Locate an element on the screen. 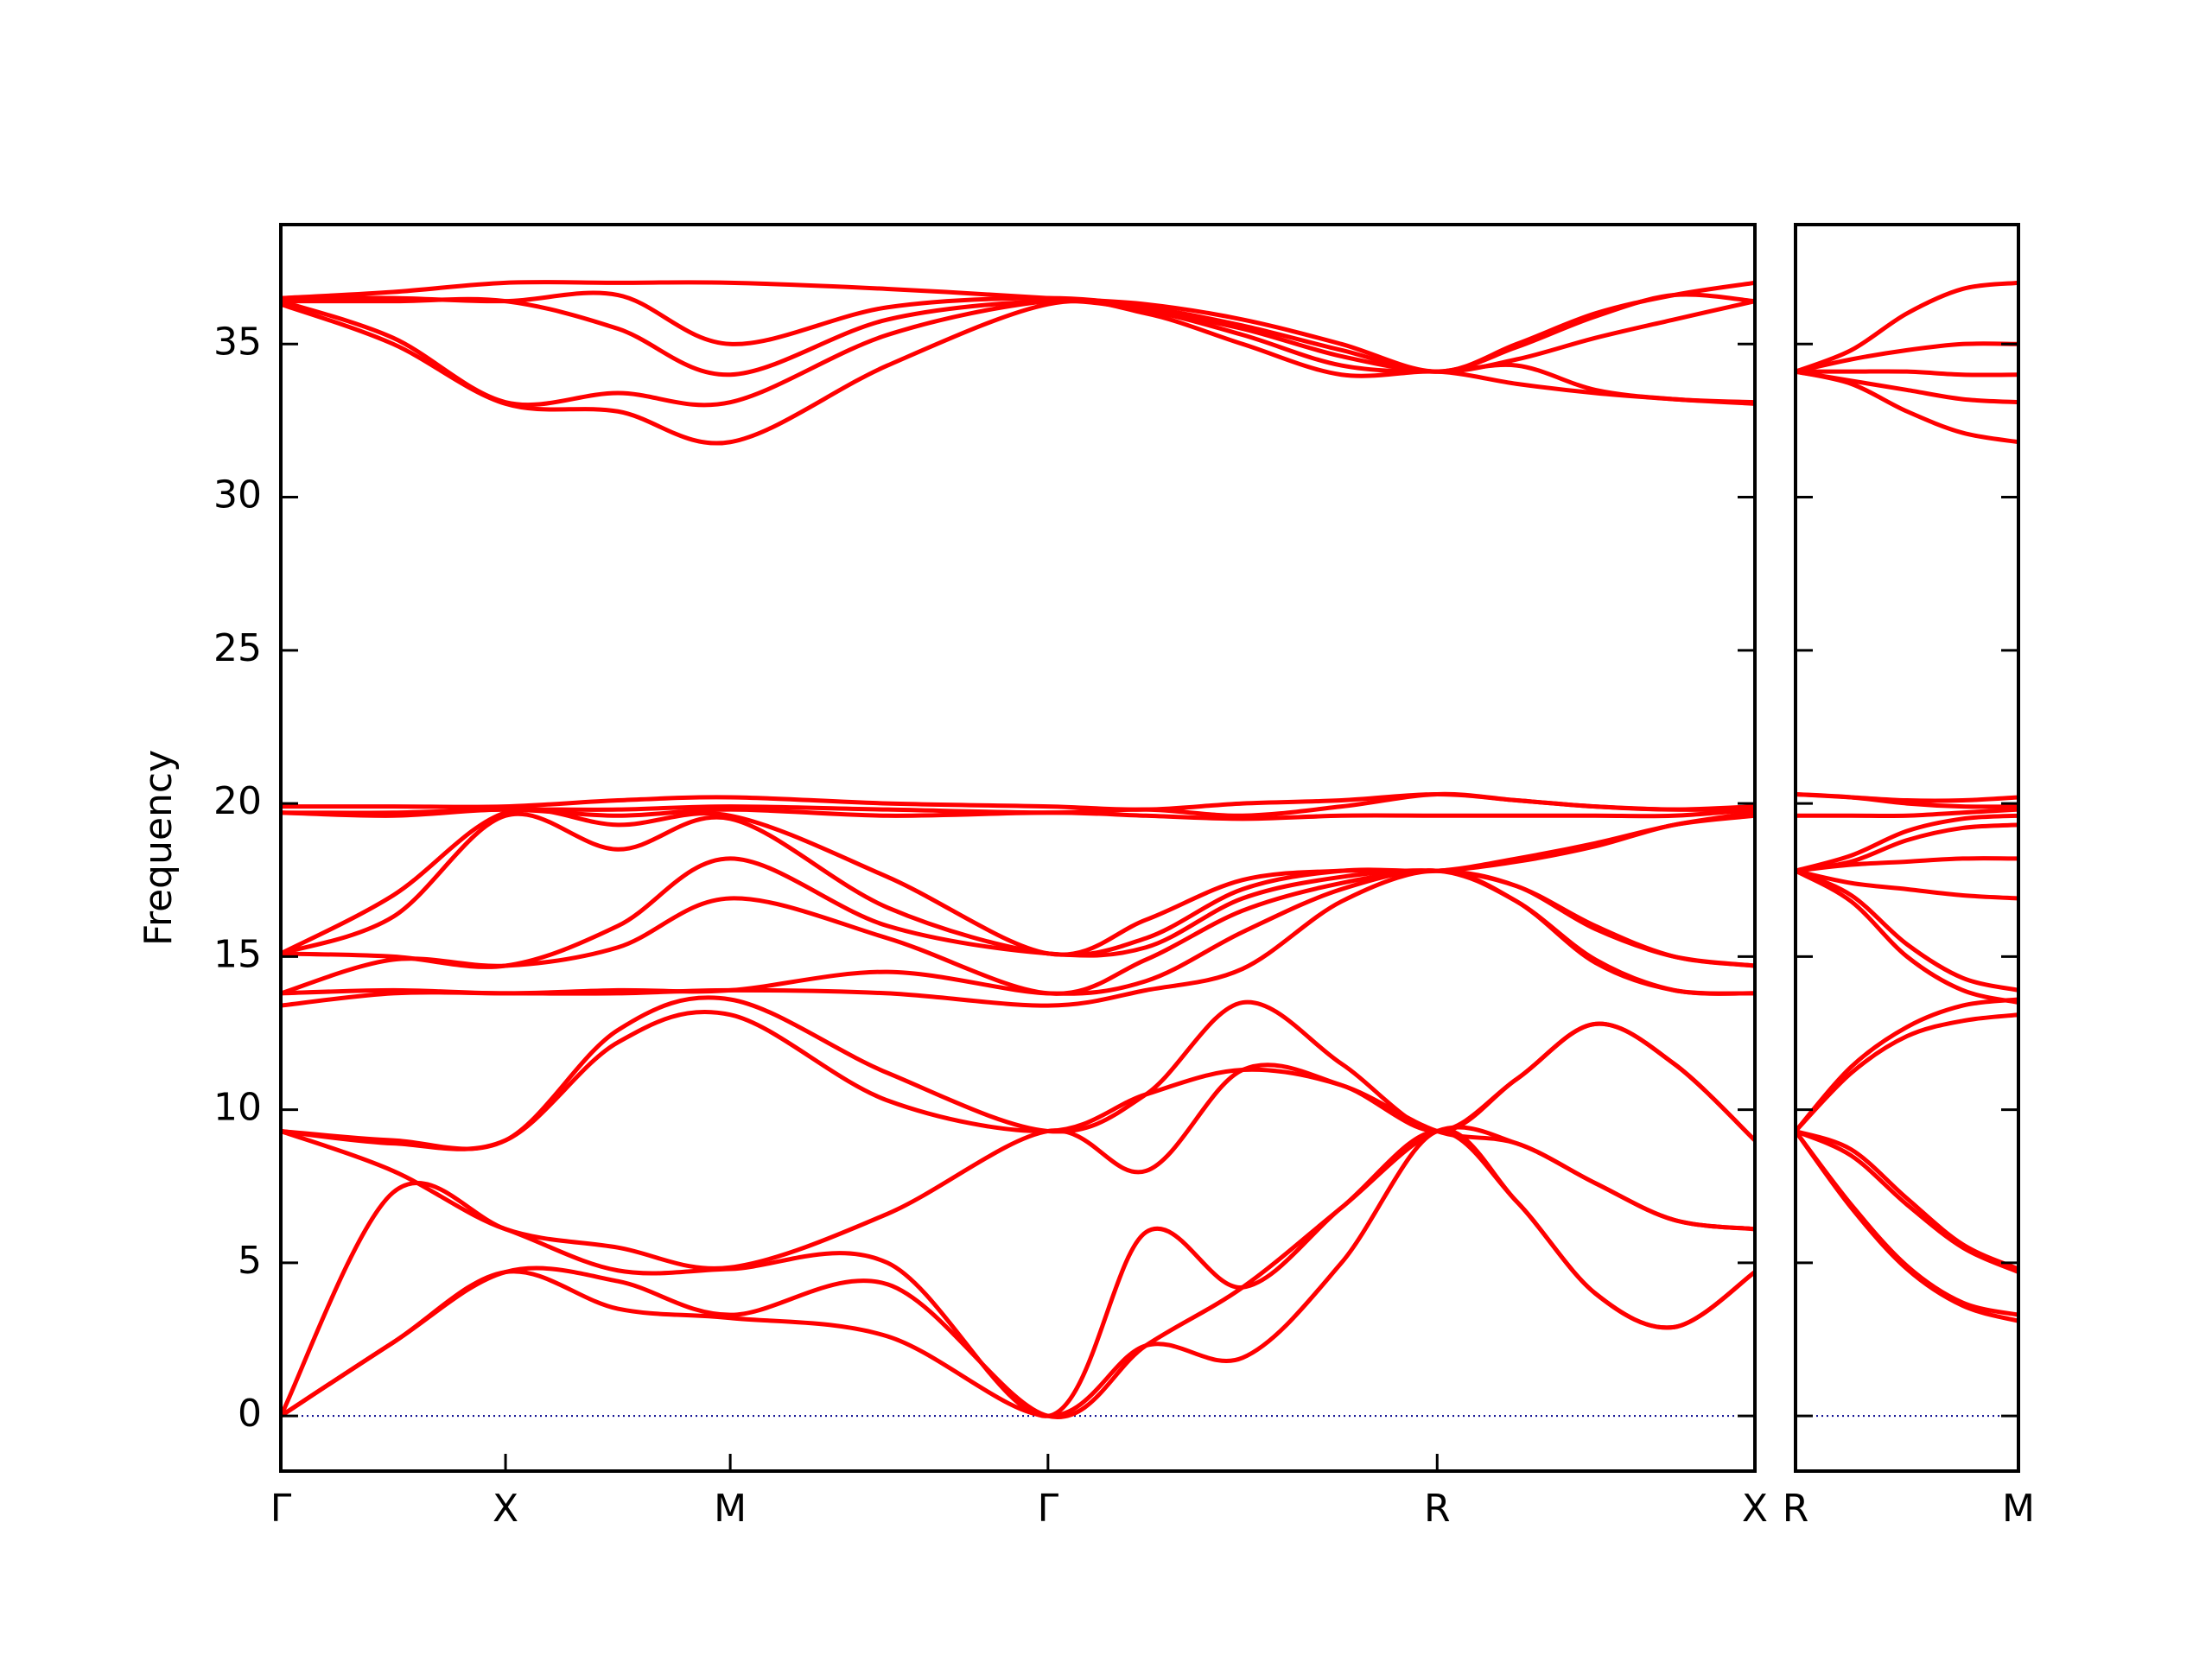 The height and width of the screenshot is (1662, 2212). y-tick-label: 0 is located at coordinates (250, 1414).